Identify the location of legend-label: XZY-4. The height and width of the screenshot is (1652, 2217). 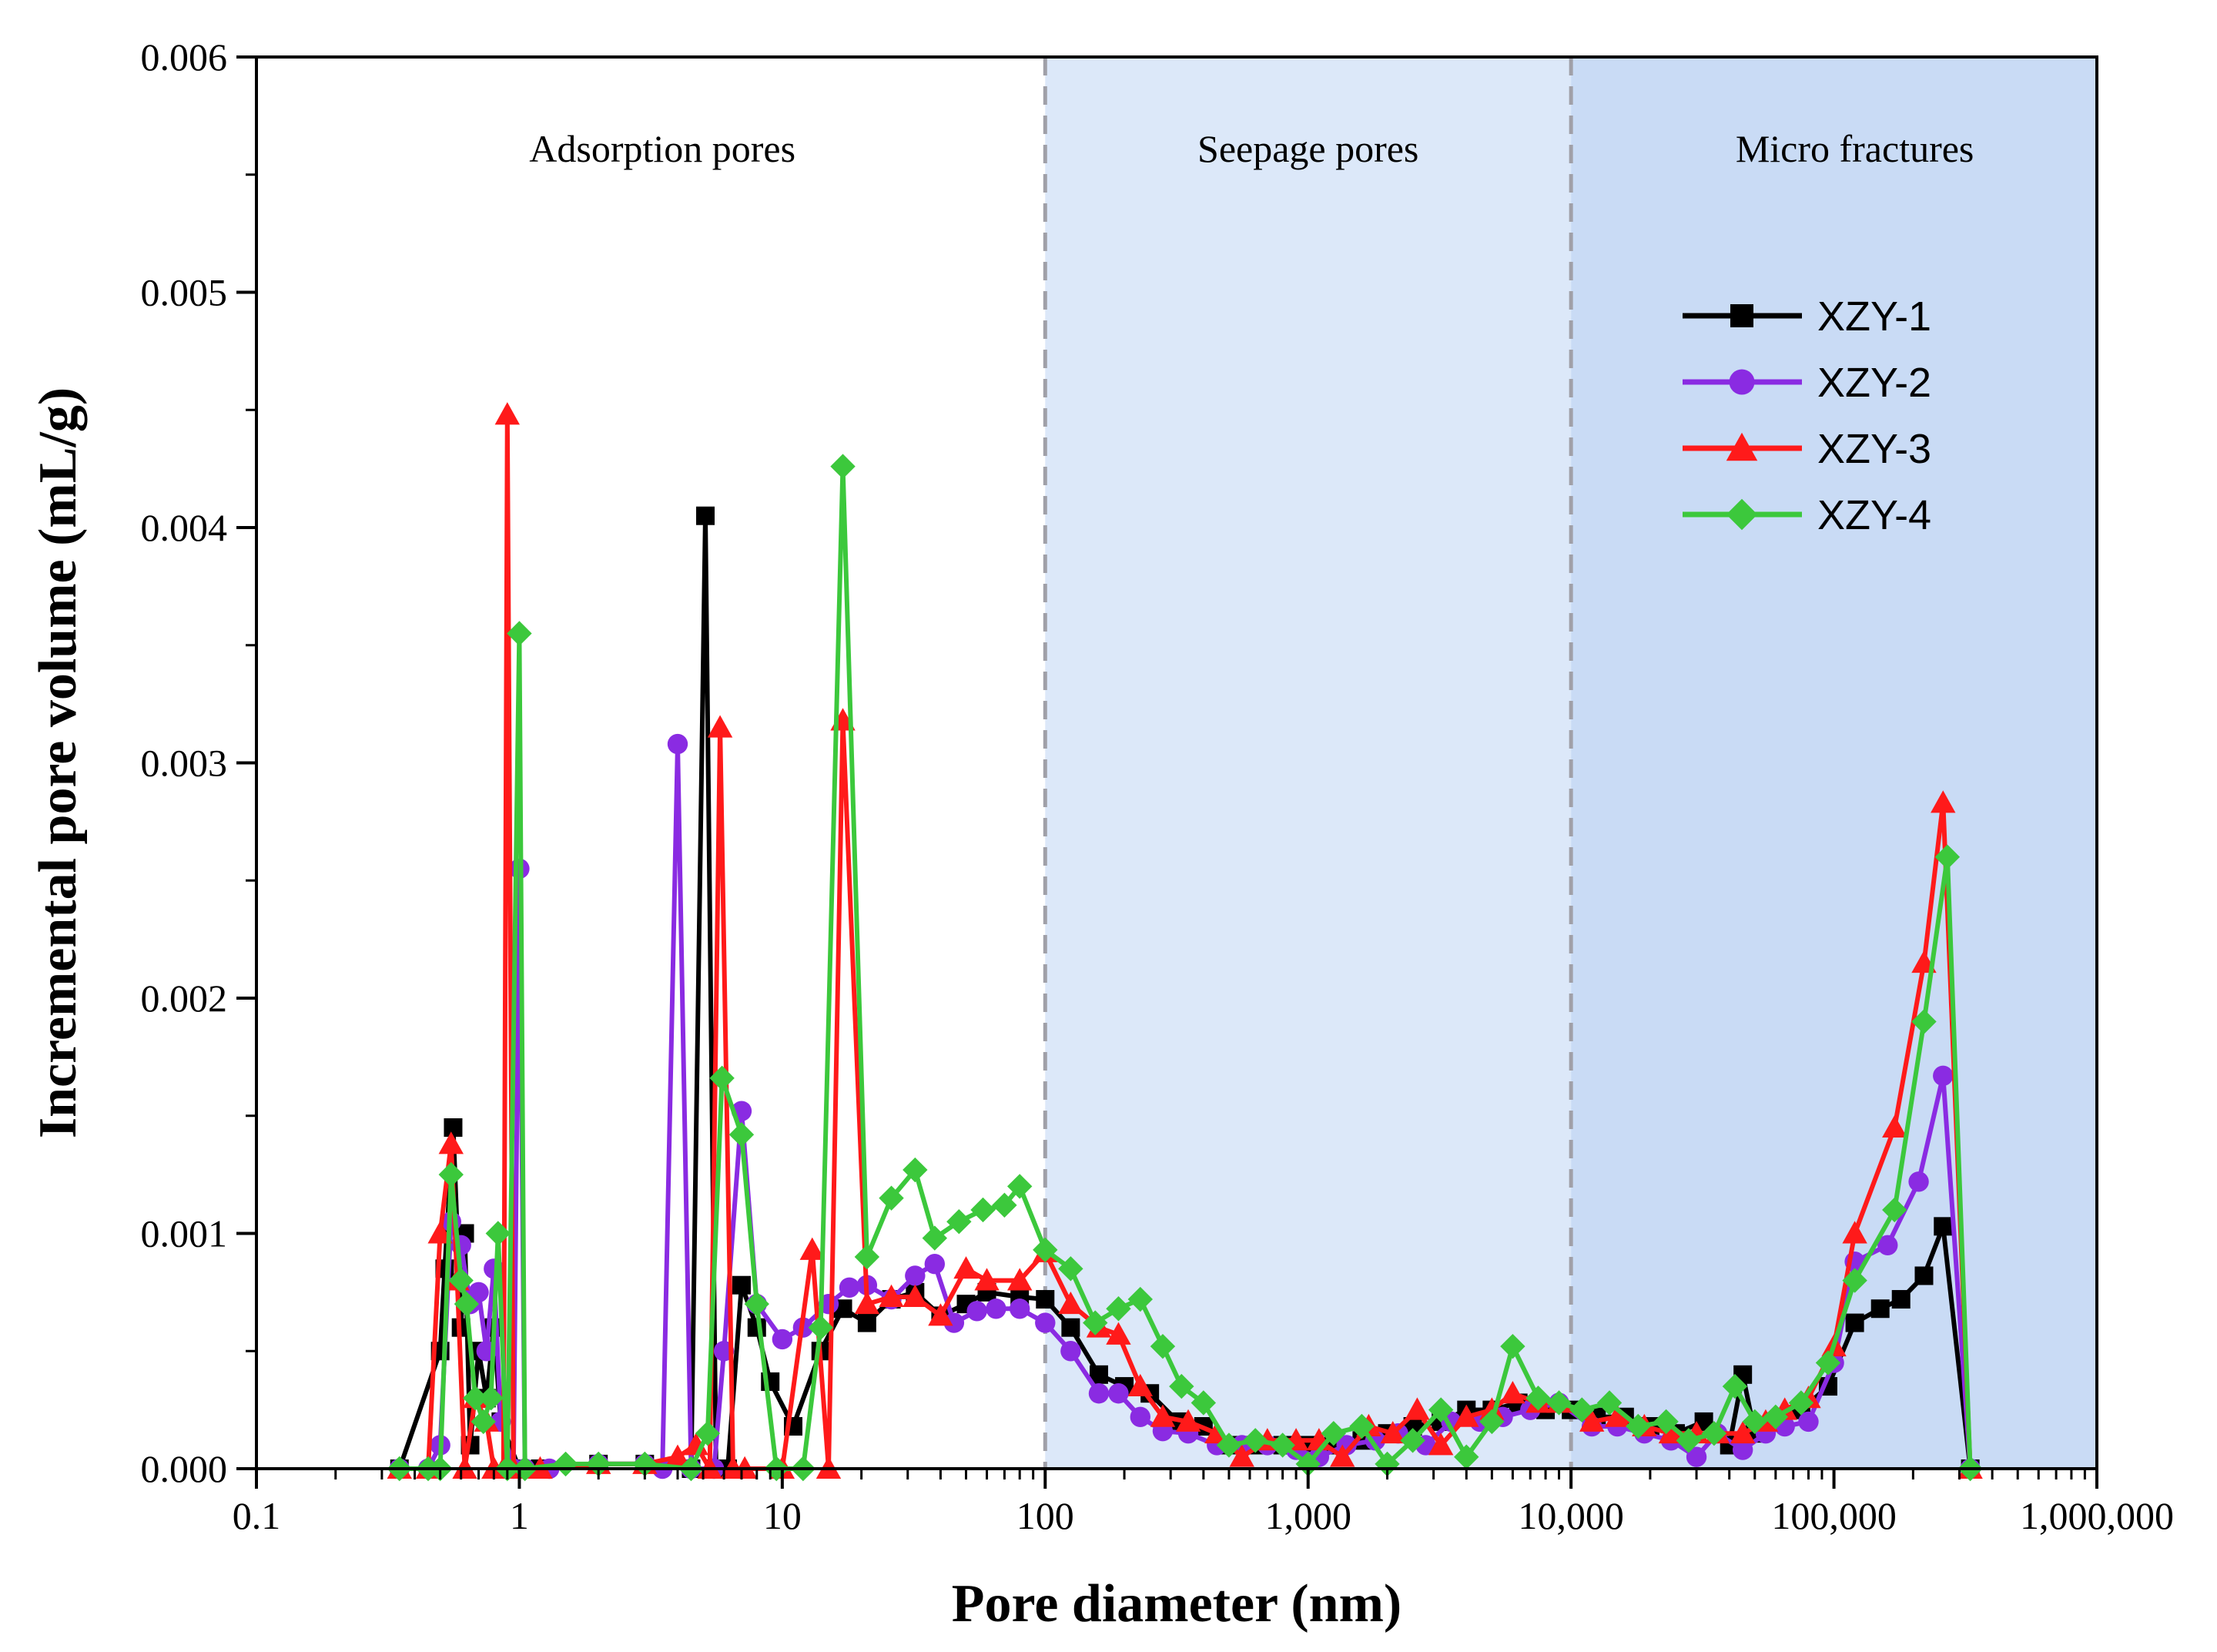
(1874, 515).